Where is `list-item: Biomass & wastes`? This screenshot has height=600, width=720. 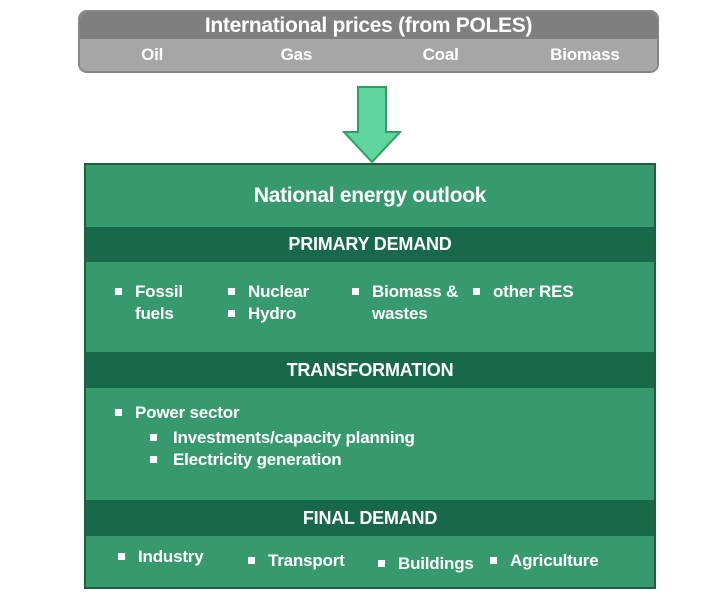
list-item: Biomass & wastes is located at coordinates (412, 303).